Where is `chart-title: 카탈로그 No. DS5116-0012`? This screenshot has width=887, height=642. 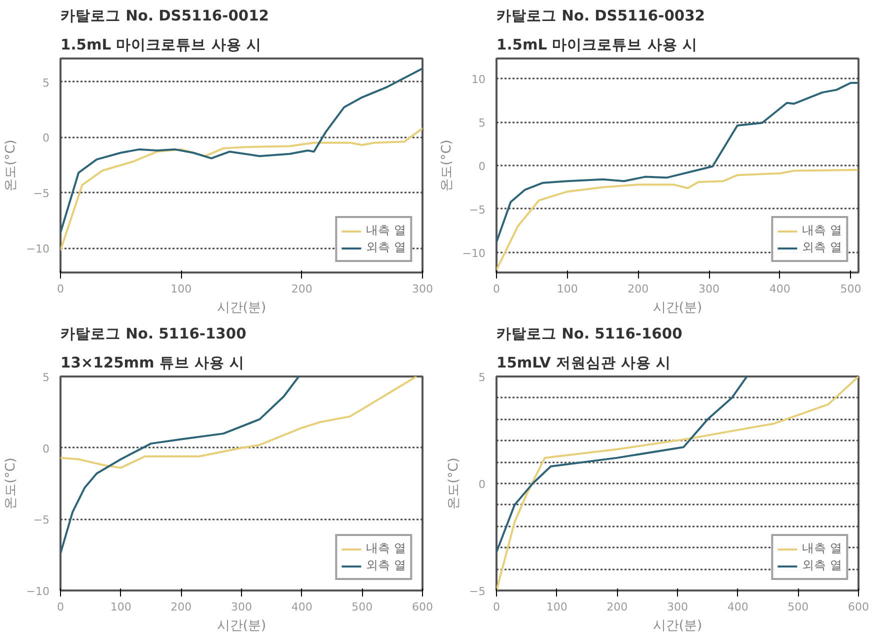
chart-title: 카탈로그 No. DS5116-0012 is located at coordinates (164, 16).